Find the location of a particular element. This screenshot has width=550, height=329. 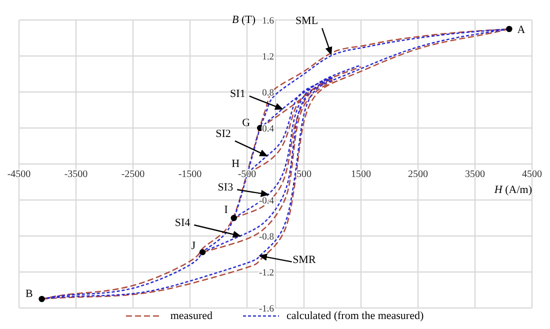

x-tick-label: -3500 is located at coordinates (76, 174).